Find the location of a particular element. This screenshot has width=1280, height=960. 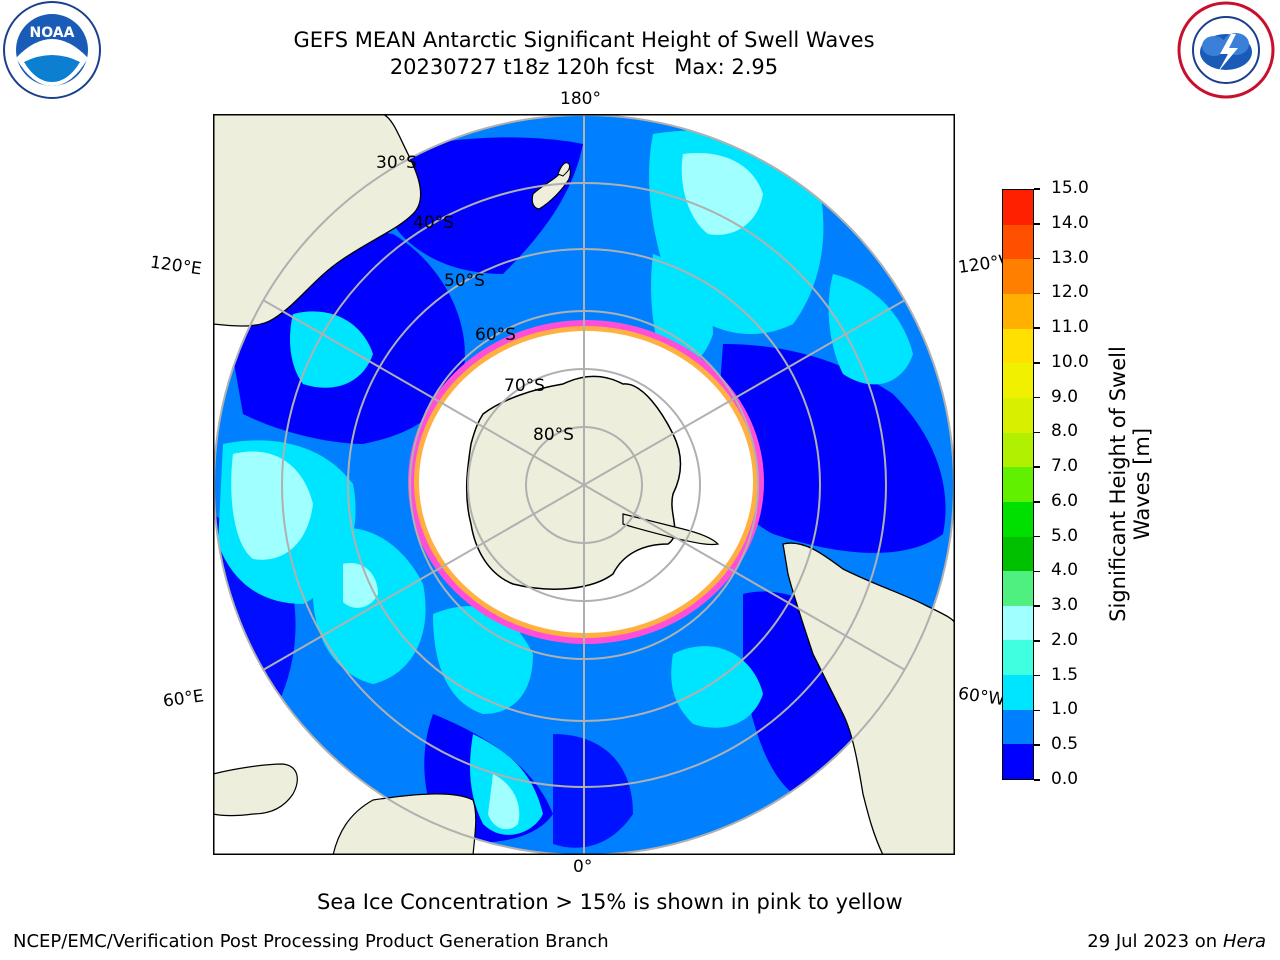

lon-label-120e: 120°E is located at coordinates (175, 266).